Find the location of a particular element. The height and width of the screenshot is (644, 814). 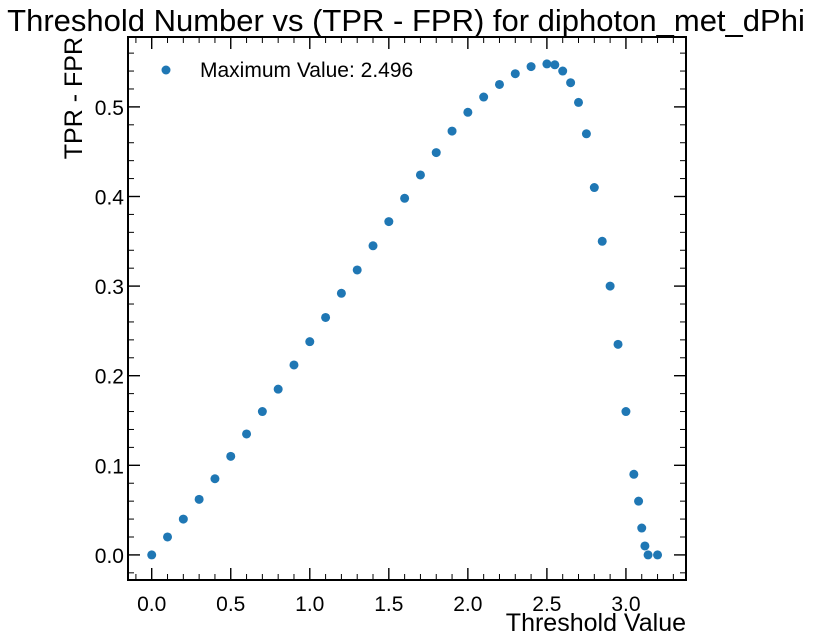

x-tick-label: 0.0 is located at coordinates (151, 604).